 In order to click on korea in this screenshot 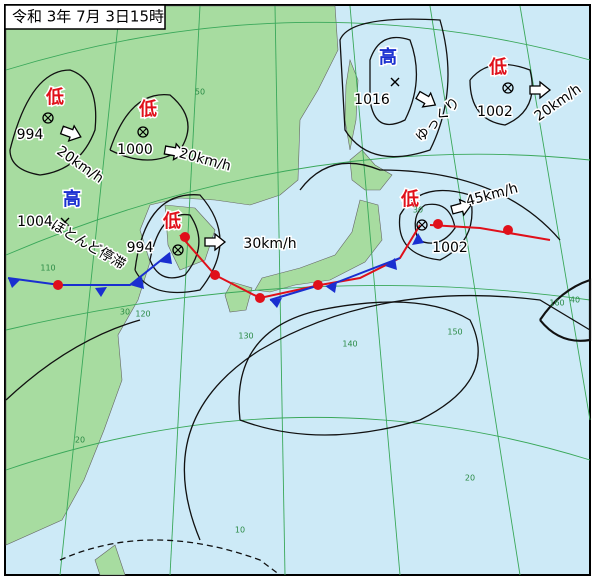, I will do `click(190, 237)`.